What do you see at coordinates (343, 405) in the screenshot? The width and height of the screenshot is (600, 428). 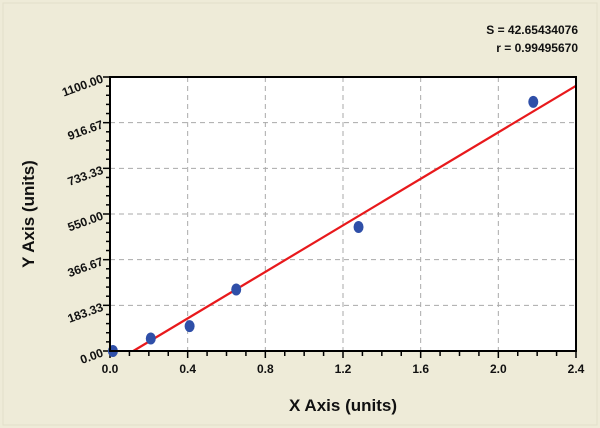 I see `x-axis-label: X Axis (units)` at bounding box center [343, 405].